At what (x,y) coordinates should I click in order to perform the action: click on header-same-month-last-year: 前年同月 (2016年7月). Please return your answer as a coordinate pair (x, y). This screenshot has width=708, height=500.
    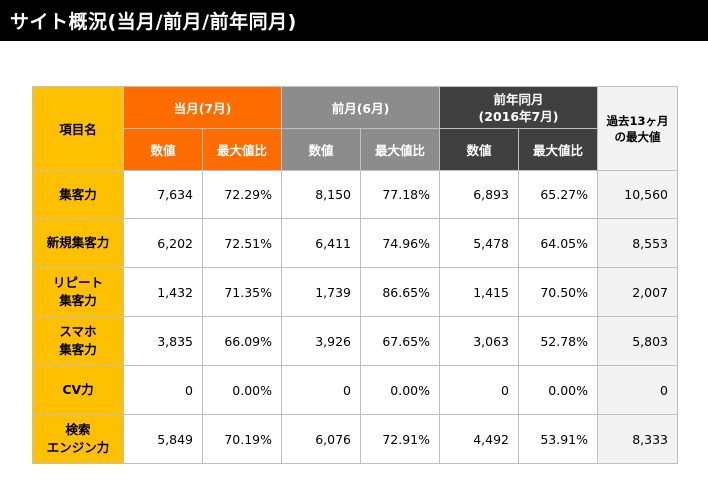
    Looking at the image, I should click on (518, 107).